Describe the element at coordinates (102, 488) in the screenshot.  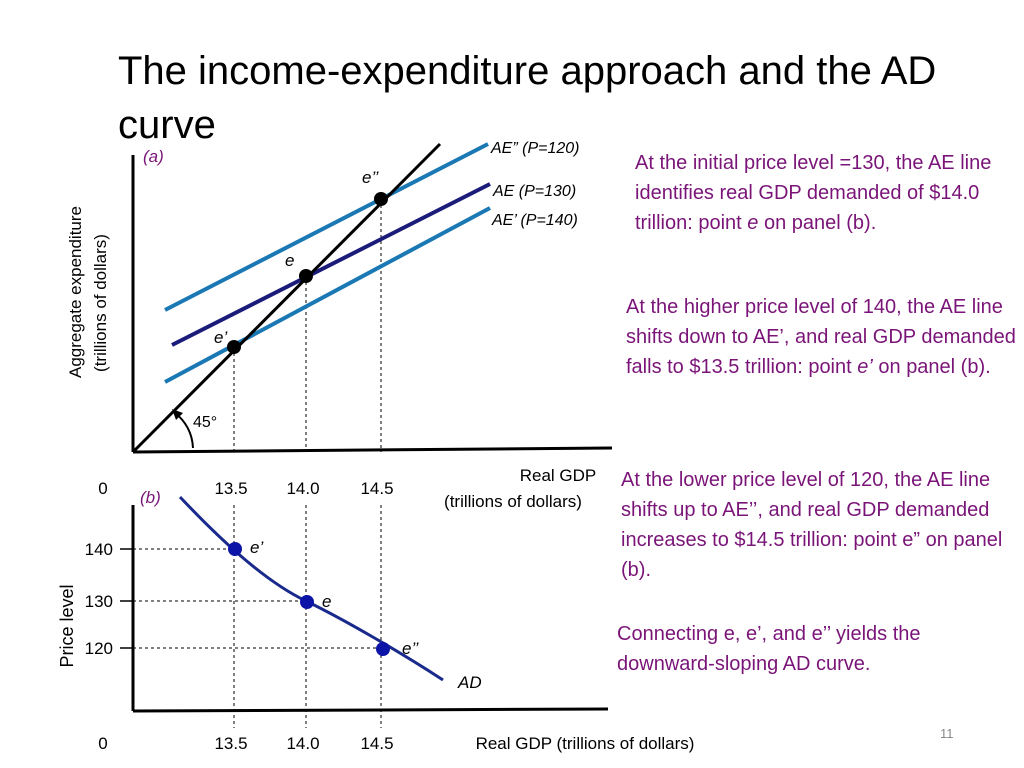
I see `panel-a-origin-label: 0` at that location.